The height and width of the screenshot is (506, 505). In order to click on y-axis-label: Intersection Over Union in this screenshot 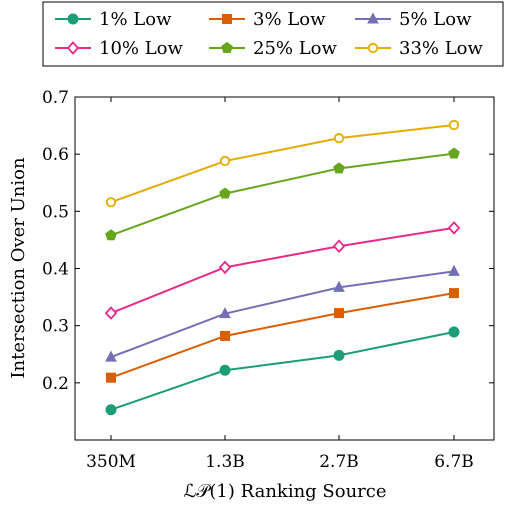, I will do `click(18, 268)`.